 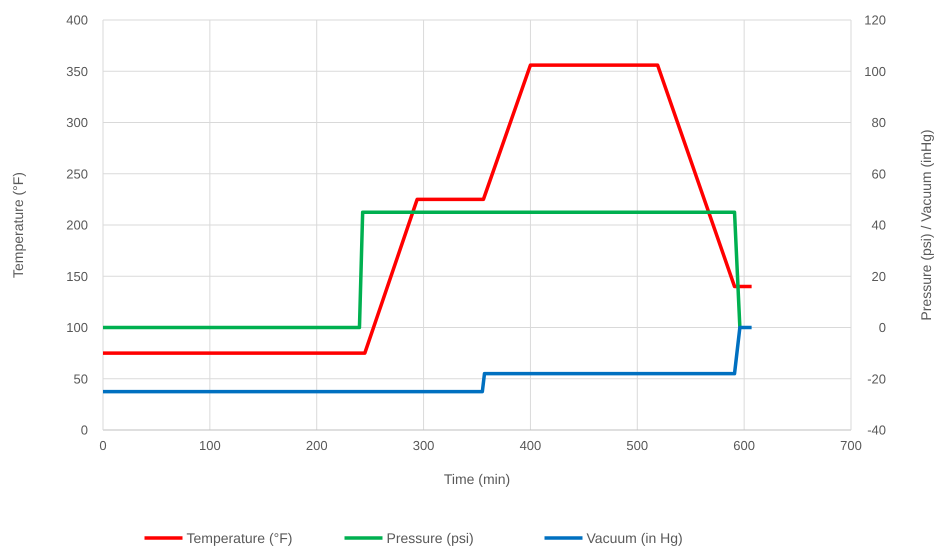 What do you see at coordinates (477, 479) in the screenshot?
I see `x-axis-title: Time (min)` at bounding box center [477, 479].